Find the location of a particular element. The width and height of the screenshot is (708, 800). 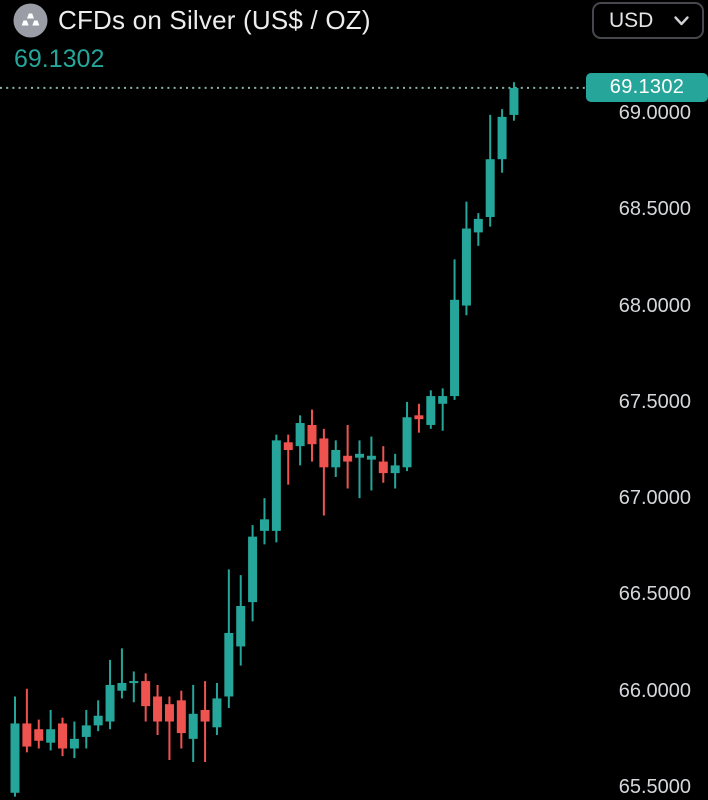

page-title: CFDs on Silver (US$ / OZ) is located at coordinates (214, 20).